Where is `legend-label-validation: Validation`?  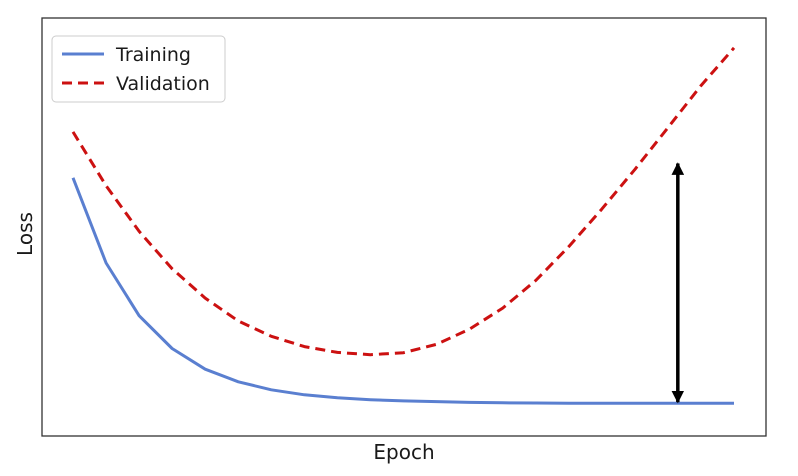 legend-label-validation: Validation is located at coordinates (163, 84).